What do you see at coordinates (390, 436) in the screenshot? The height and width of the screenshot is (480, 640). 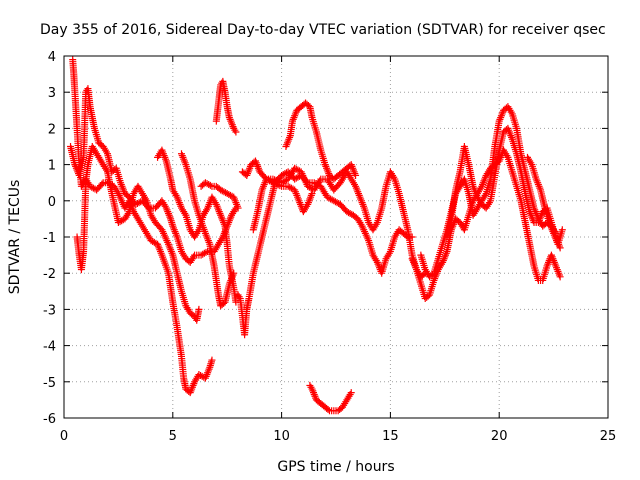 I see `x-tick-label: 15` at bounding box center [390, 436].